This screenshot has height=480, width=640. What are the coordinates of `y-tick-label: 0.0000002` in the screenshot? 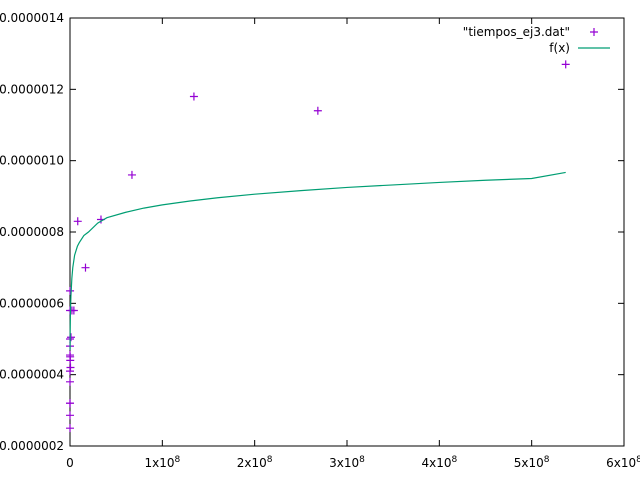 It's located at (32, 446).